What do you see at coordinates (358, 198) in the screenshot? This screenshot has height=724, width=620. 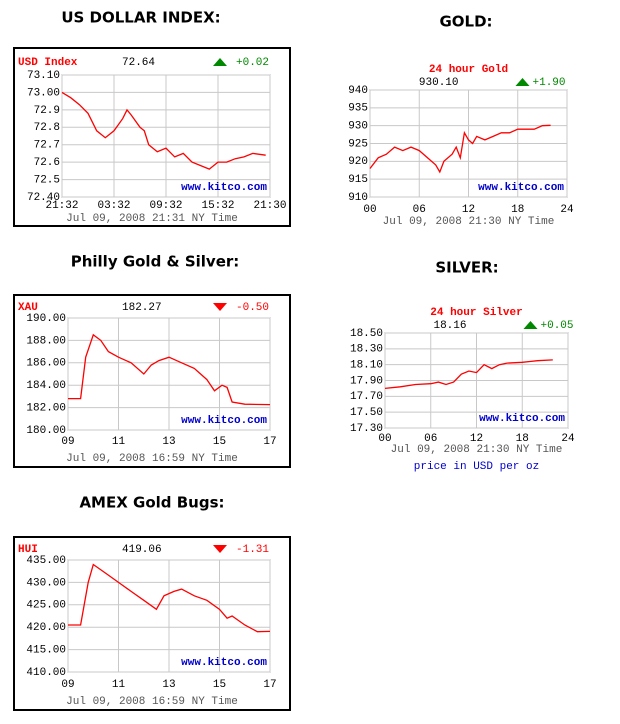 I see `y-tick-label: 910` at bounding box center [358, 198].